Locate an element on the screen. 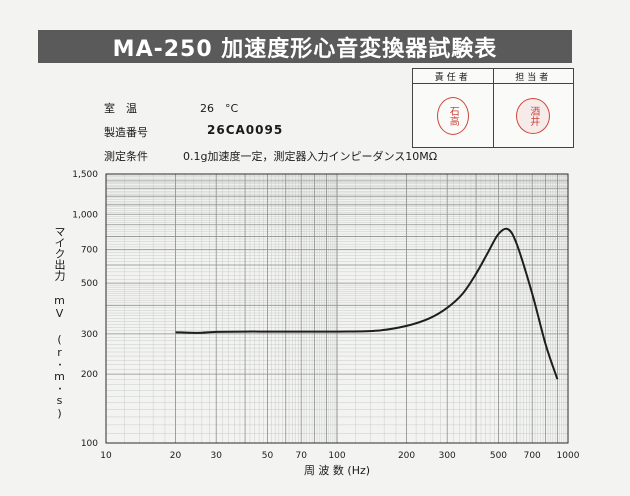 The image size is (630, 496). y-tick-label: 100 is located at coordinates (89, 444).